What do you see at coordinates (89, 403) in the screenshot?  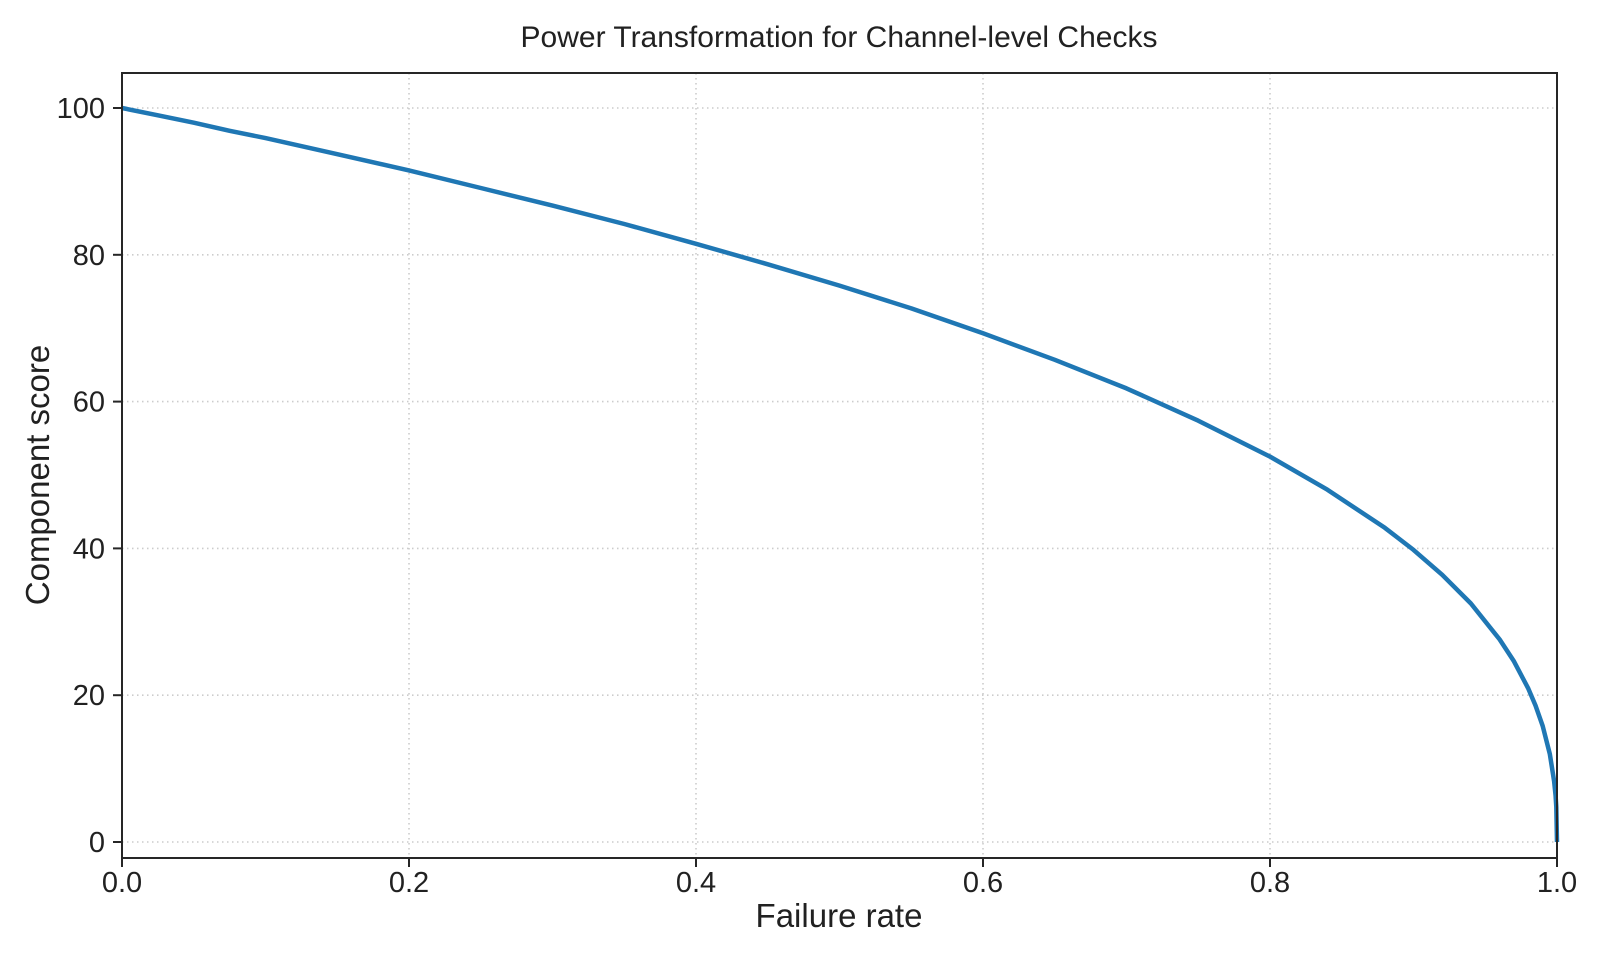 I see `y-tick-label: 60` at bounding box center [89, 403].